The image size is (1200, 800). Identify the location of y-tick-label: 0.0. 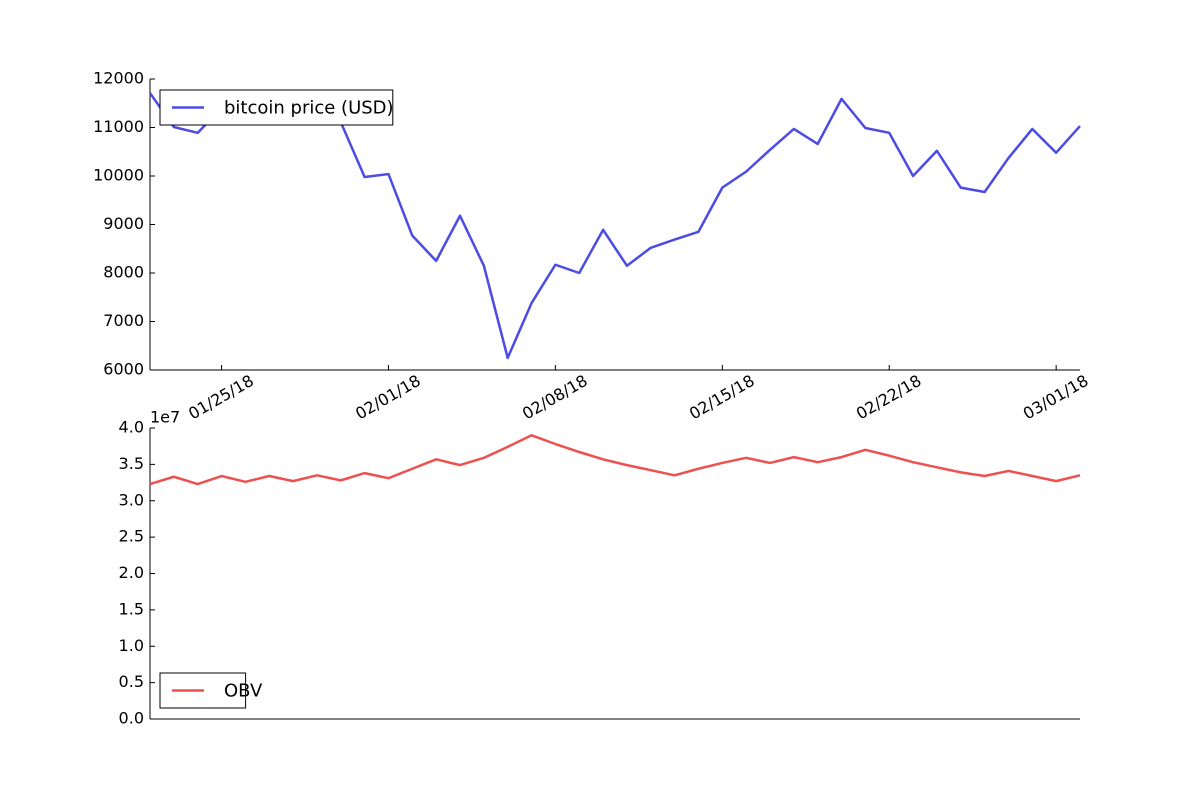
(131, 718).